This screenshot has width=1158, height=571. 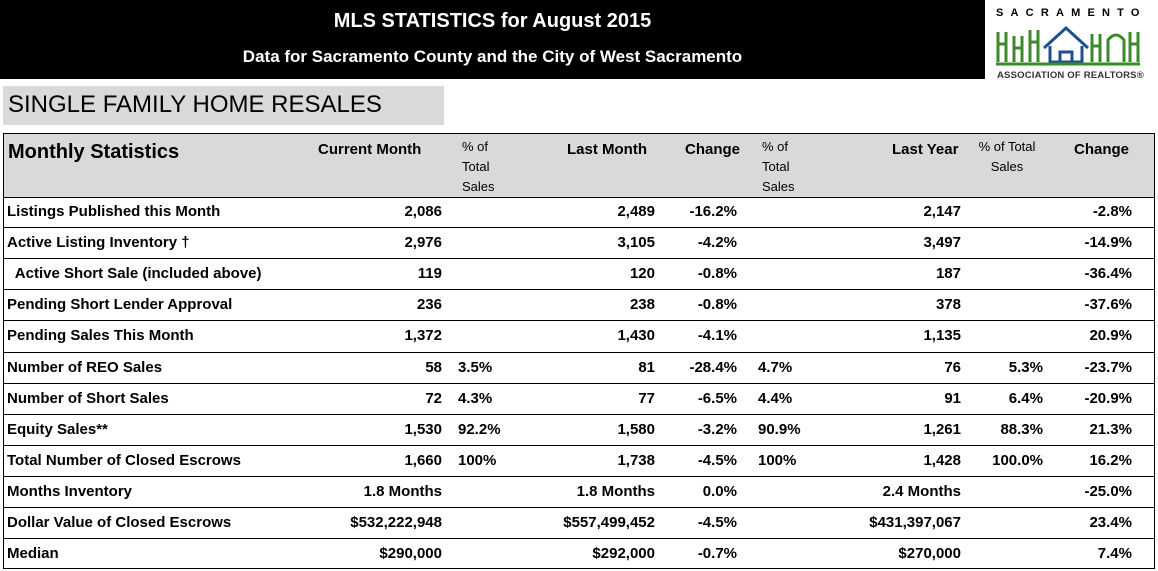 What do you see at coordinates (98, 243) in the screenshot?
I see `cell-label: Active Listing Inventory †` at bounding box center [98, 243].